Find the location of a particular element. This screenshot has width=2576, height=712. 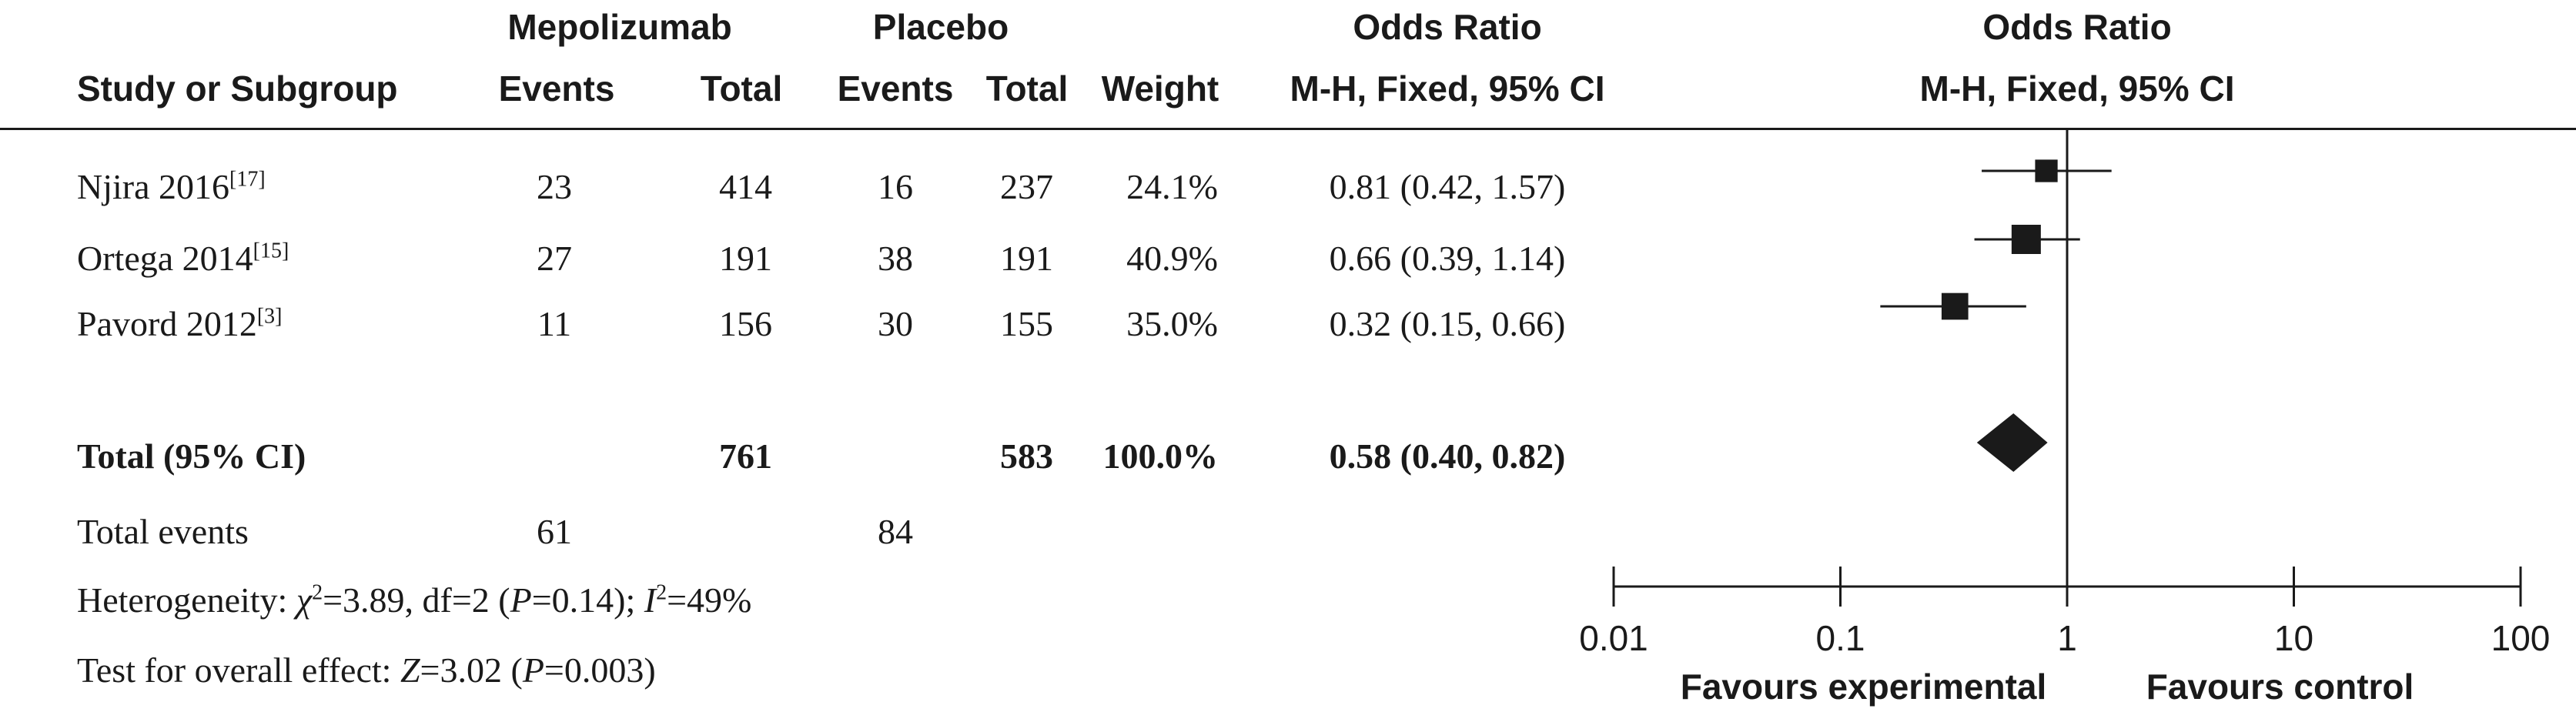

exp-events: 23 is located at coordinates (555, 187).